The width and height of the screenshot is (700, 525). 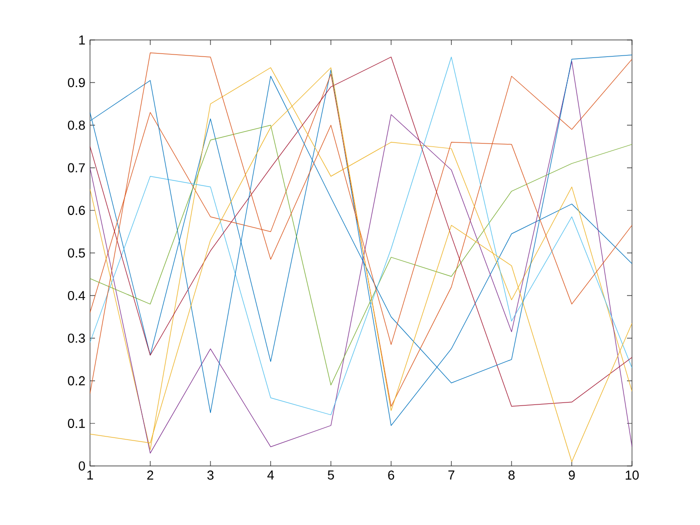 What do you see at coordinates (77, 295) in the screenshot?
I see `y-tick-label: 0.4` at bounding box center [77, 295].